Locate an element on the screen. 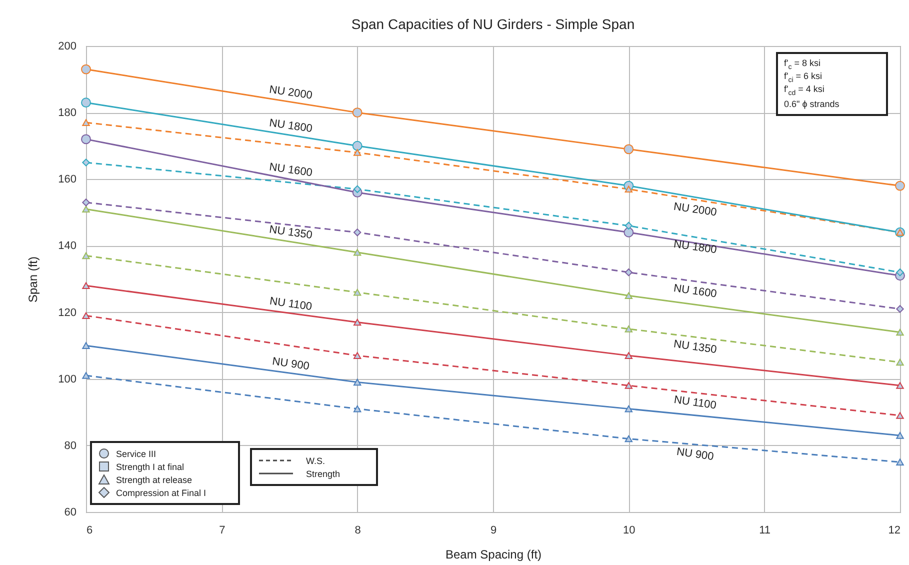 The image size is (909, 565). annotation: f'$_{ci}$ = 6 ksi is located at coordinates (803, 77).